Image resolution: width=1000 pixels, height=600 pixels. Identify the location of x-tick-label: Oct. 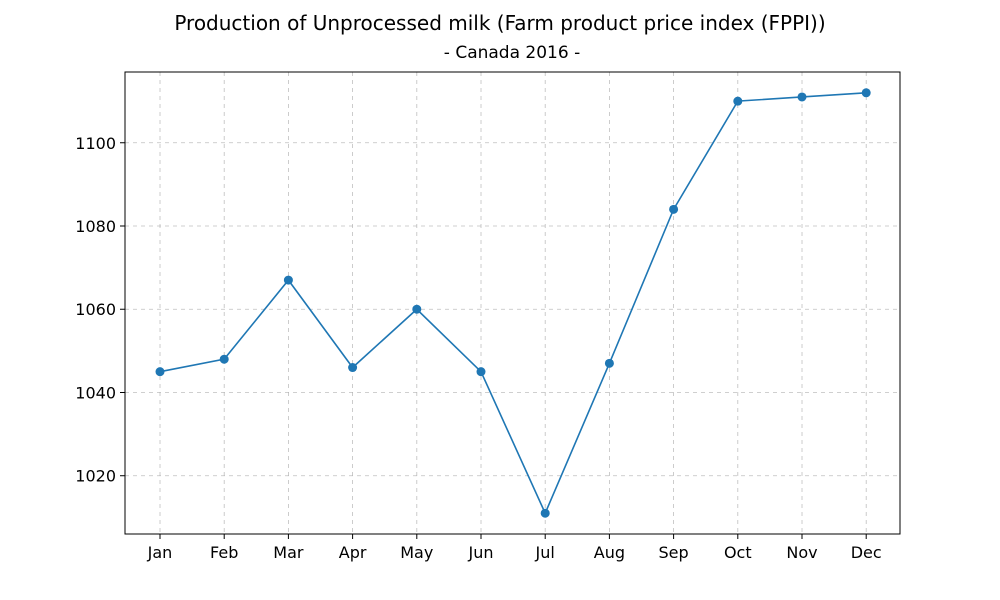
(738, 552).